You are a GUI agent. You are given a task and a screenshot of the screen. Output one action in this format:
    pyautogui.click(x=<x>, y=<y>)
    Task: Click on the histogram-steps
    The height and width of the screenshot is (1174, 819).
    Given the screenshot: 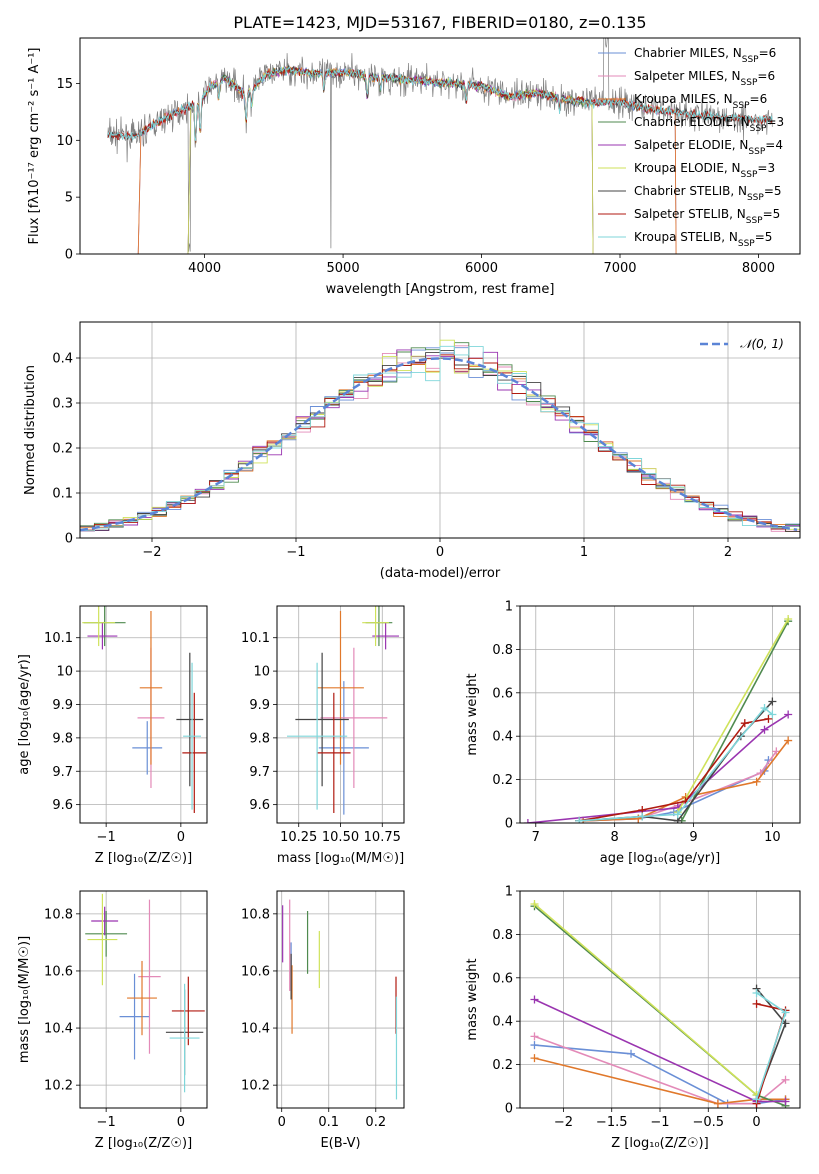 What is the action you would take?
    pyautogui.click(x=440, y=438)
    